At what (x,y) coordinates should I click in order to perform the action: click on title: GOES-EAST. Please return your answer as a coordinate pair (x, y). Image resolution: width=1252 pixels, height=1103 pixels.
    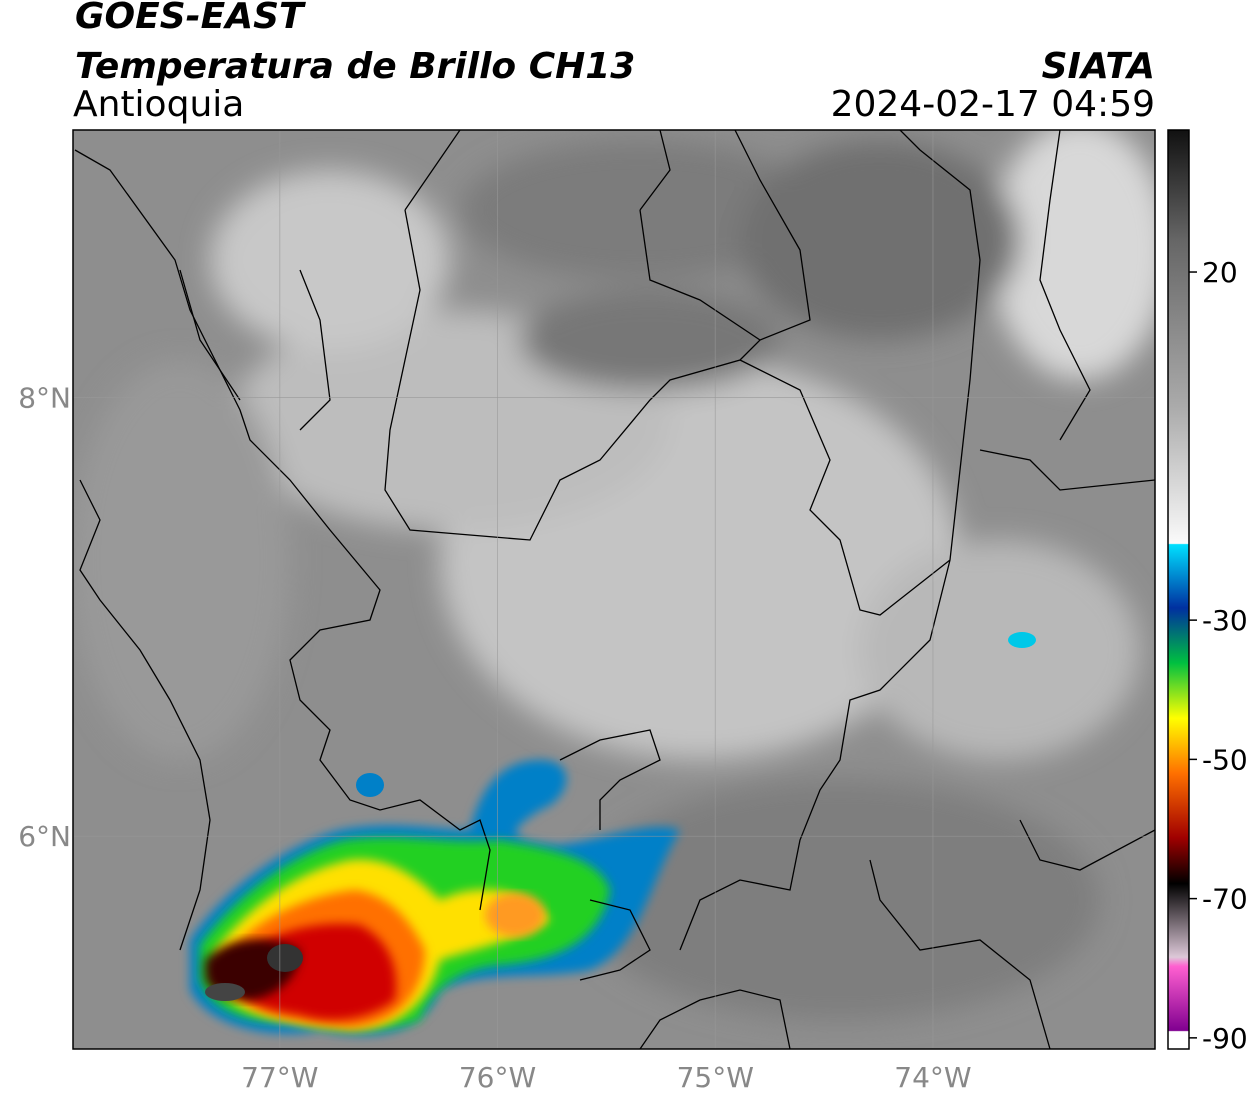
    Looking at the image, I should click on (190, 18).